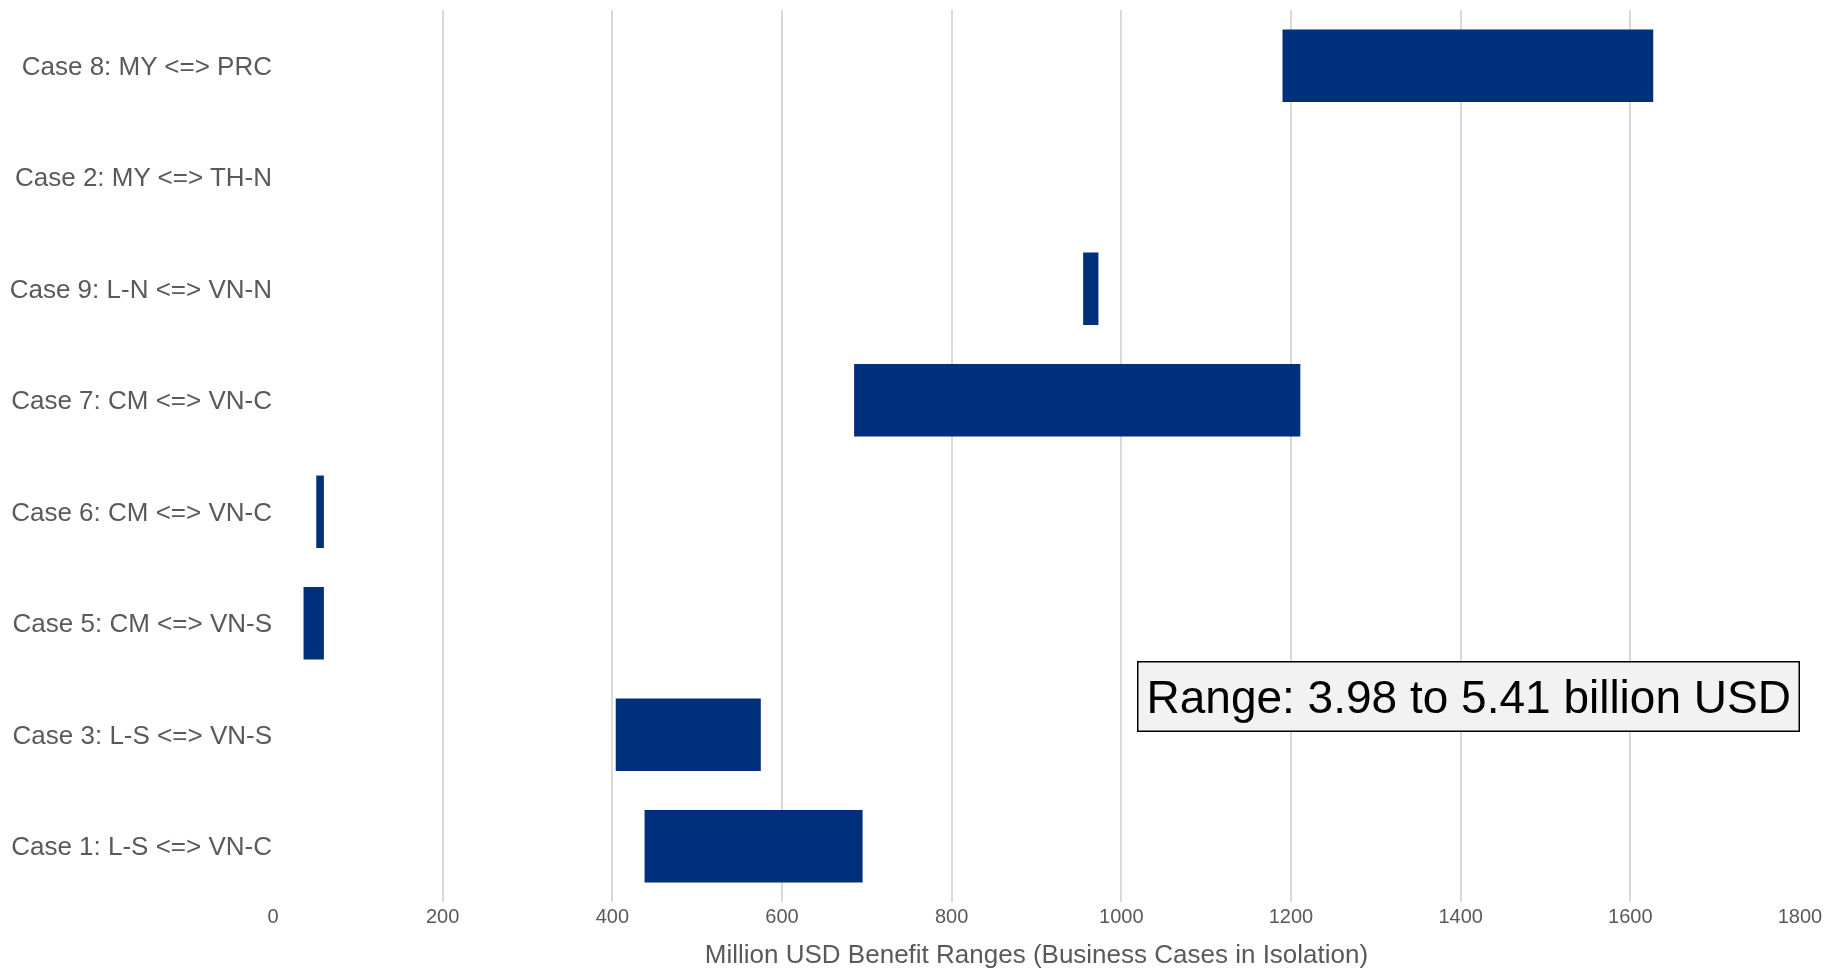 The image size is (1832, 973). I want to click on y-tick-label: Case 9: L-N <=> VN-N, so click(140, 288).